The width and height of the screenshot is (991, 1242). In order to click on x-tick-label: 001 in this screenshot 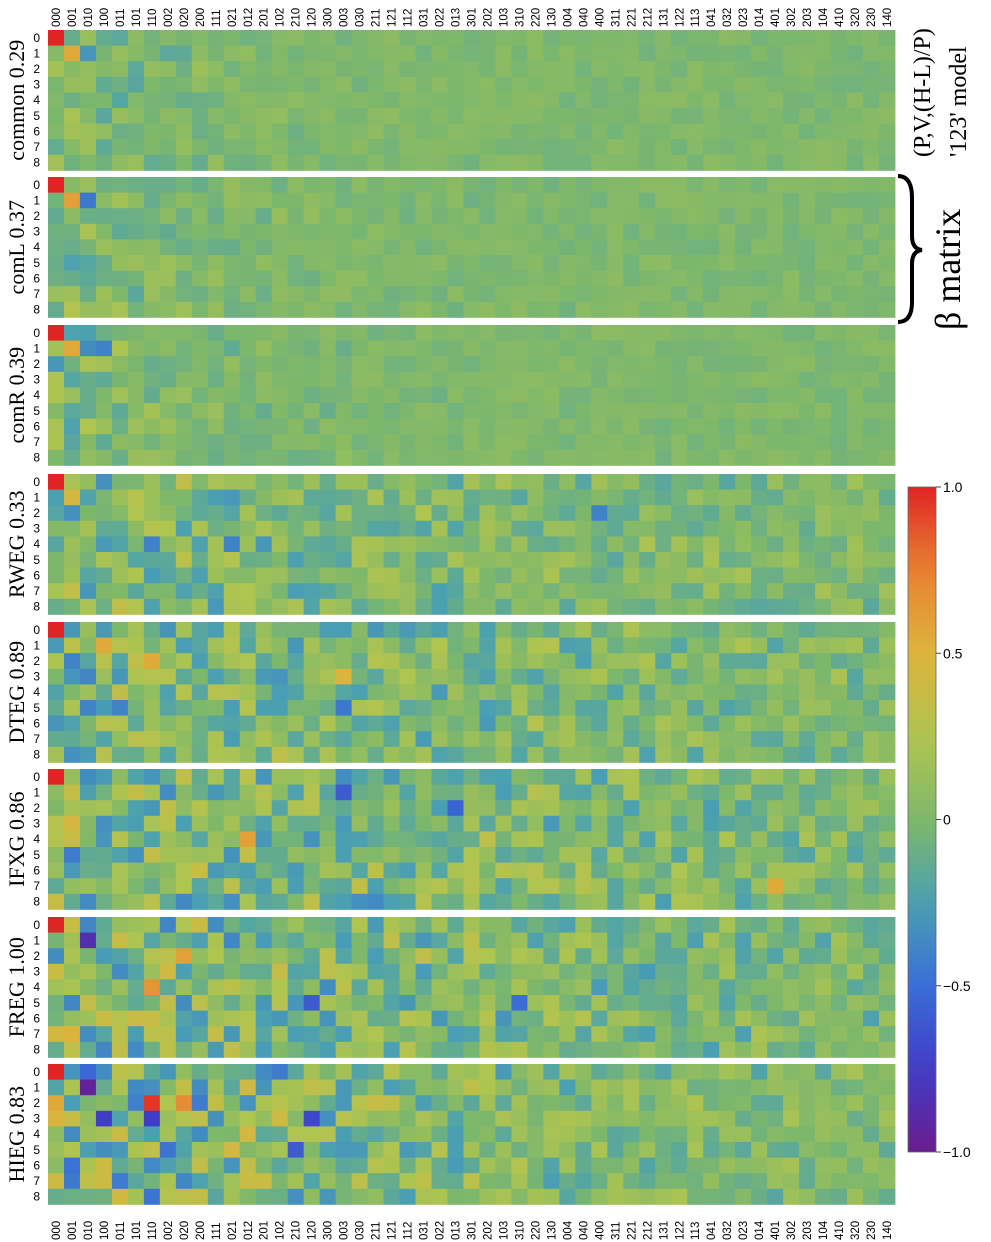, I will do `click(73, 17)`.